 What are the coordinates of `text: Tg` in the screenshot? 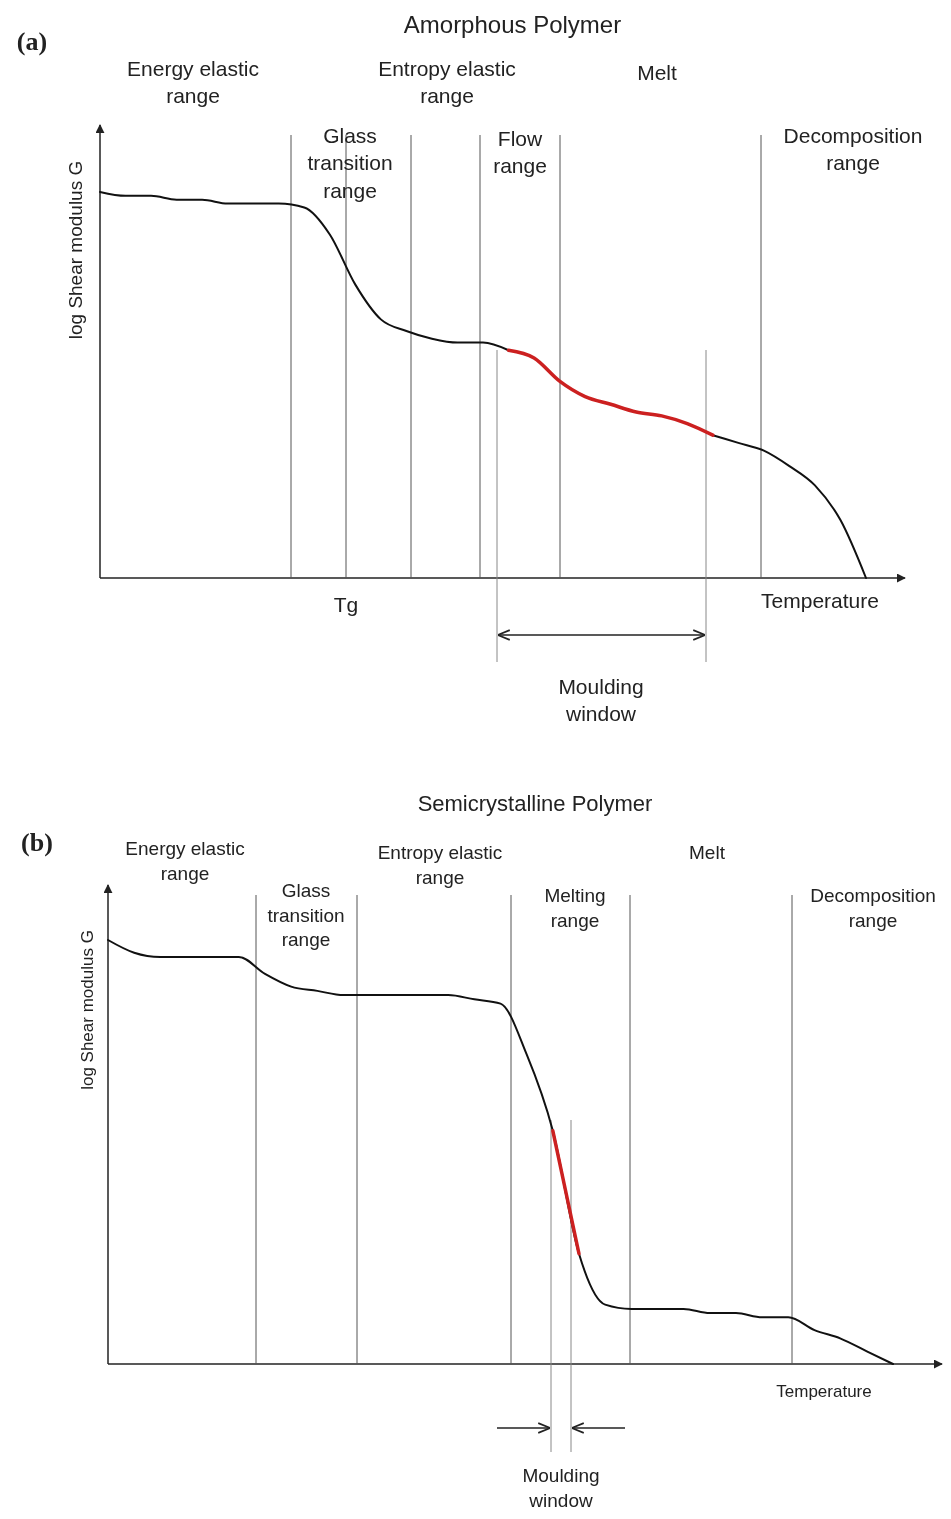 It's located at (346, 604).